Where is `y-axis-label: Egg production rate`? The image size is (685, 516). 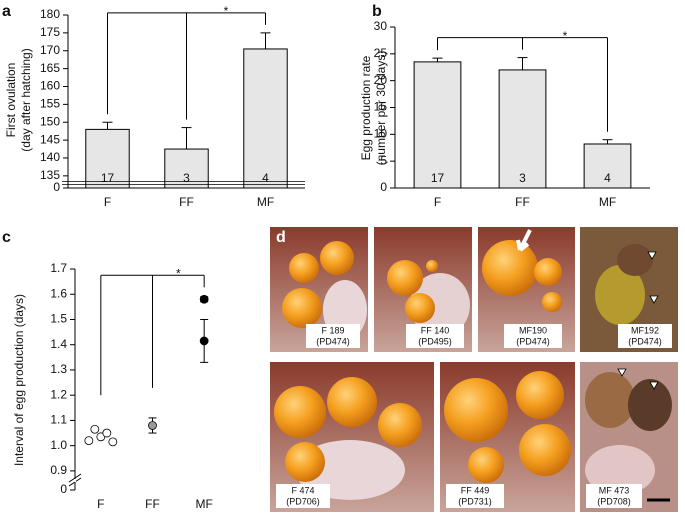
y-axis-label: Egg production rate is located at coordinates (366, 107).